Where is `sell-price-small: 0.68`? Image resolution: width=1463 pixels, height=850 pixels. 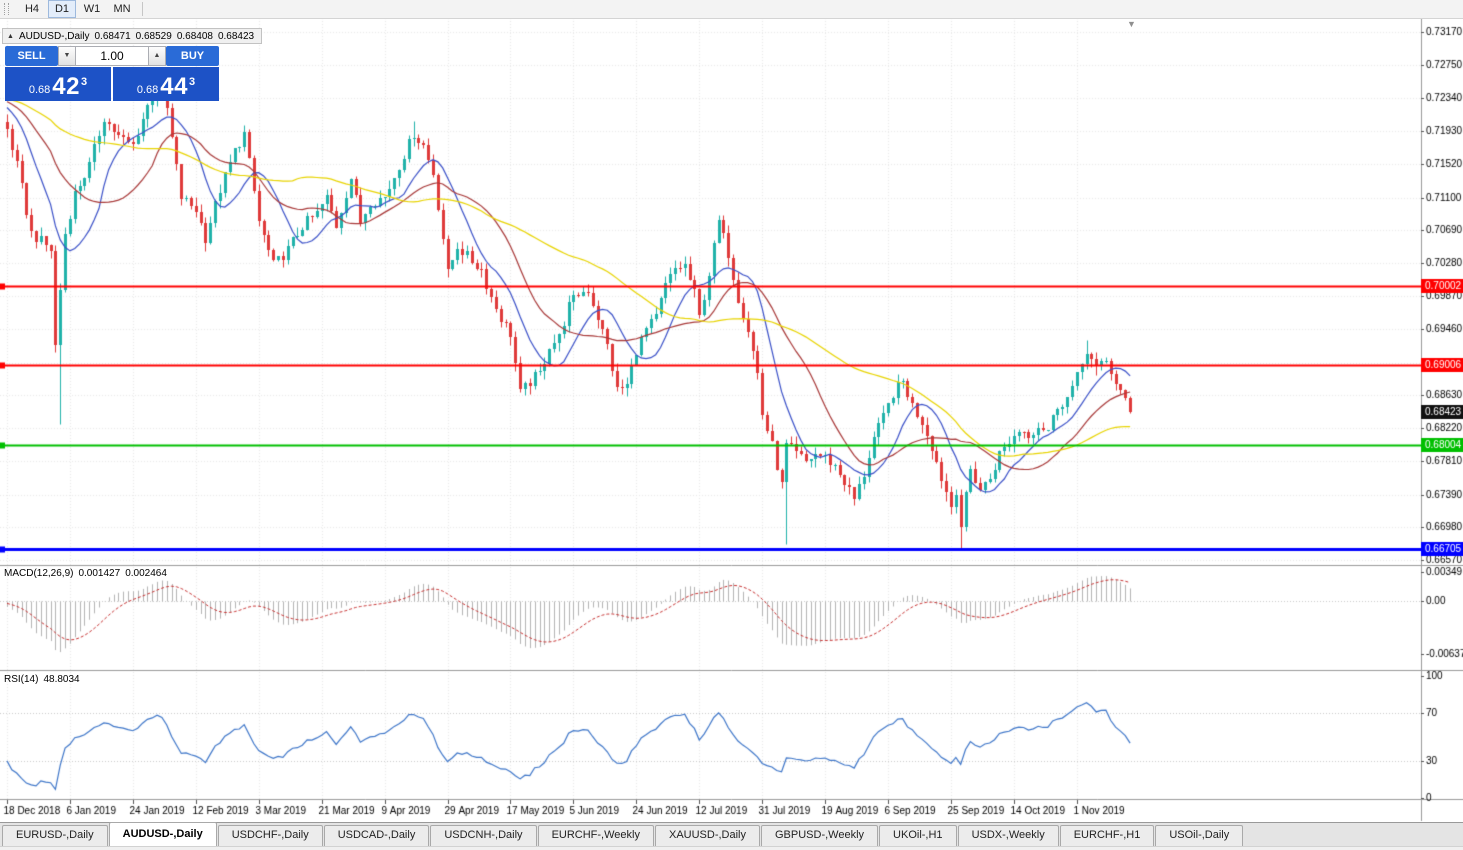
sell-price-small: 0.68 is located at coordinates (39, 90).